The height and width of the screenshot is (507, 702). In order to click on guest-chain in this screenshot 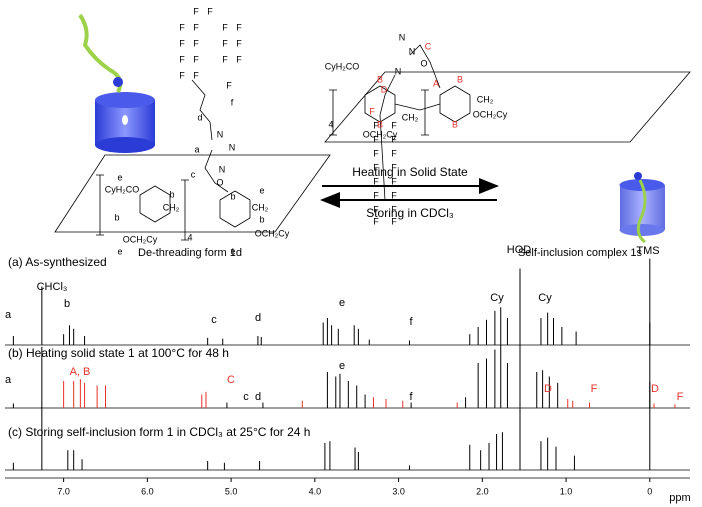, I will do `click(641, 211)`.